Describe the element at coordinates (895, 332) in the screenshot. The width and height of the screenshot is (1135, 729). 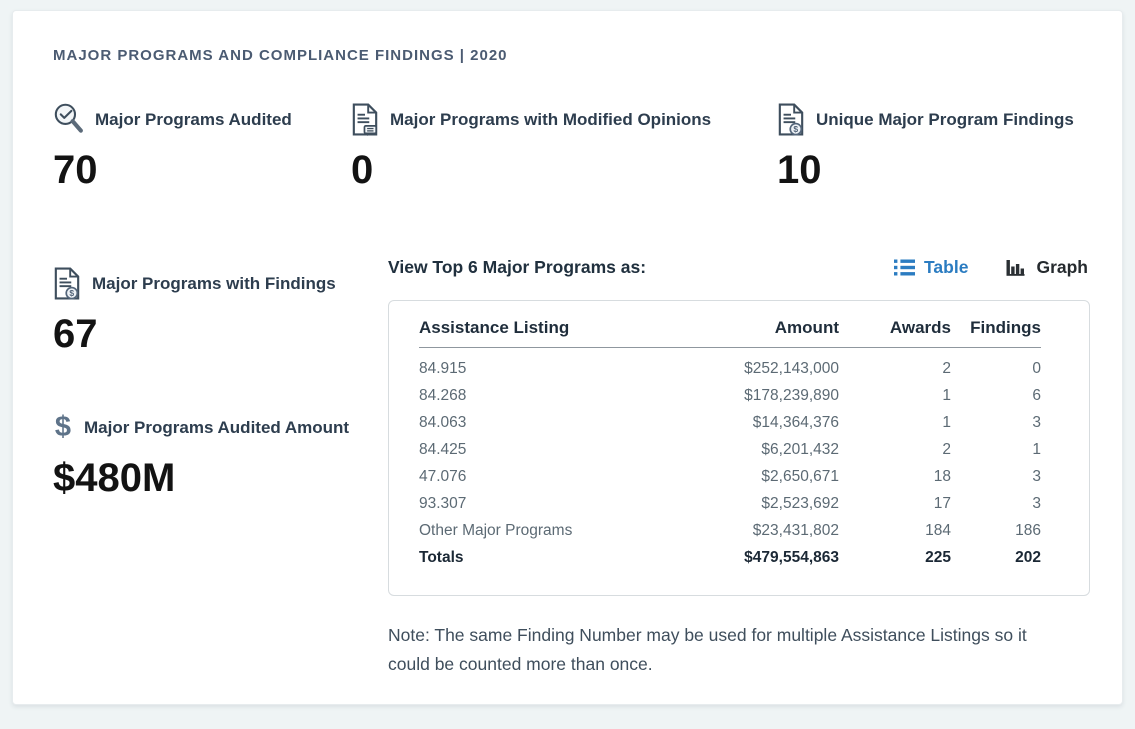
I see `column-header-awards: Awards` at that location.